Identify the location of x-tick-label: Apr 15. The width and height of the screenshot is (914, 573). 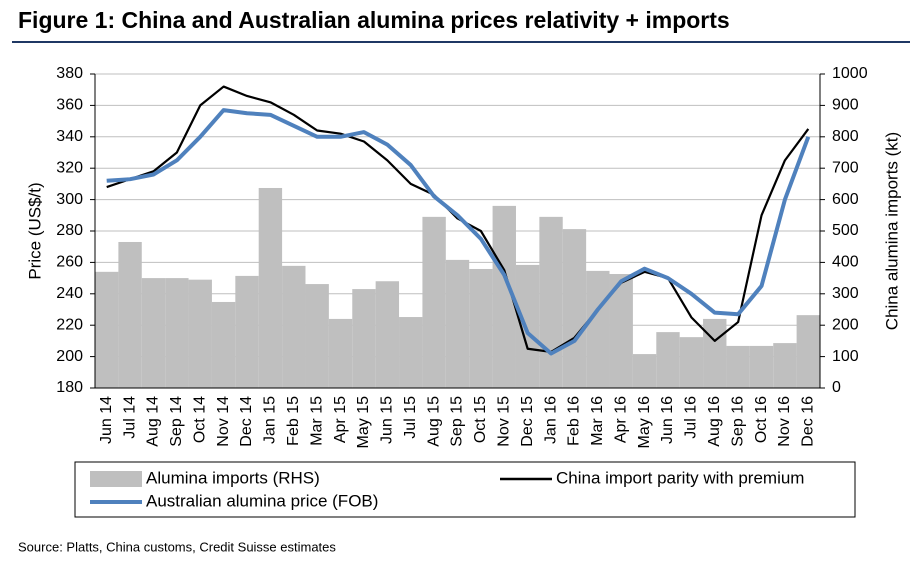
(340, 419).